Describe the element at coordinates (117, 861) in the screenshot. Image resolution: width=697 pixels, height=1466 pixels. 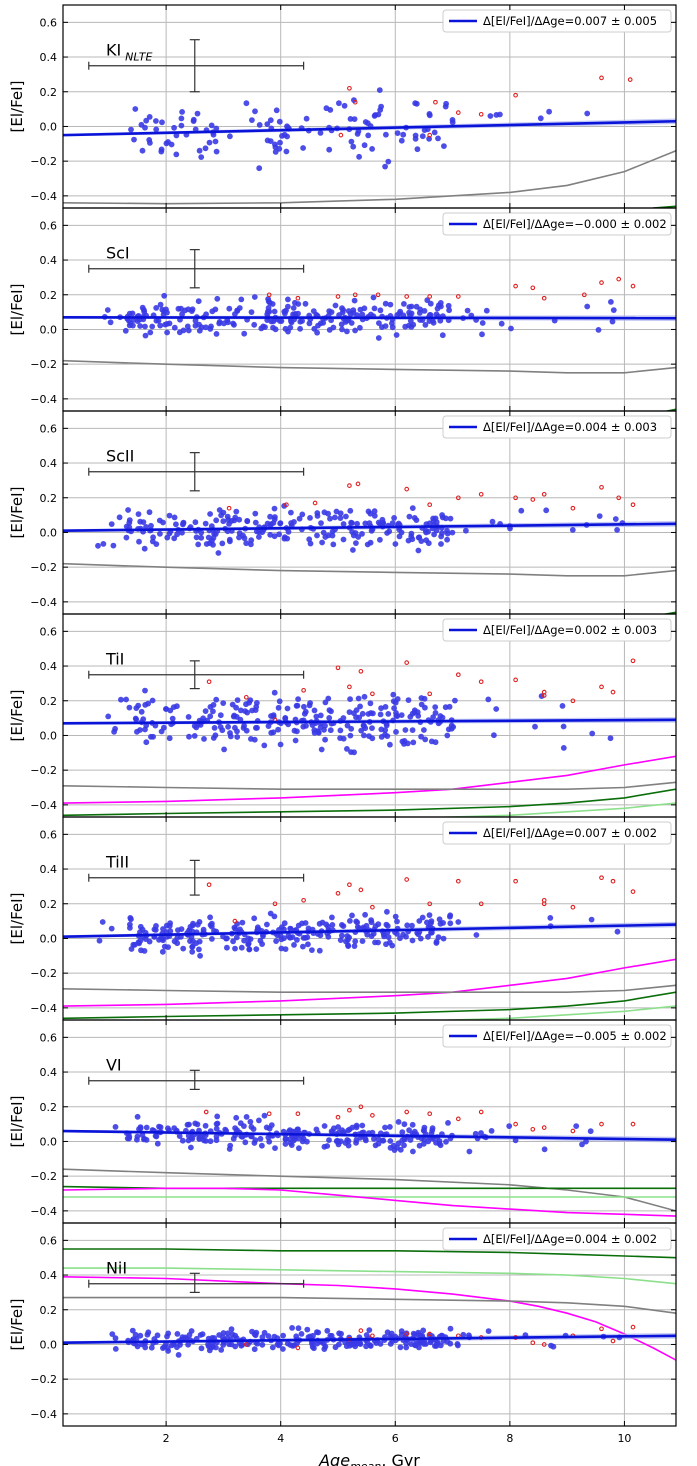
I see `element-label: TiII` at that location.